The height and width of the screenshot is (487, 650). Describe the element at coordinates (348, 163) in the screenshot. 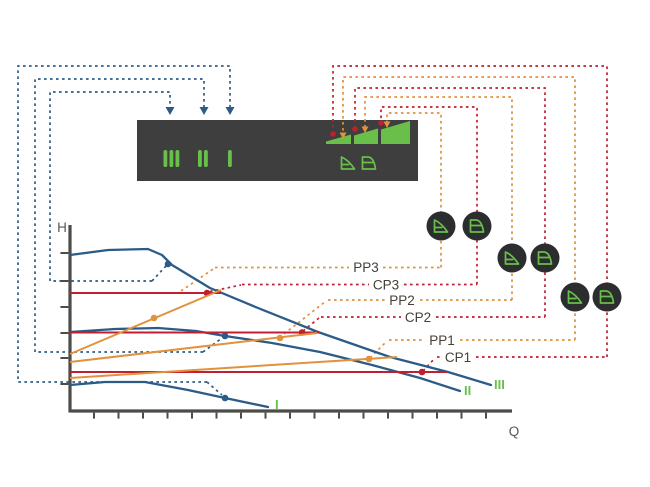

I see `display-pp-icon` at that location.